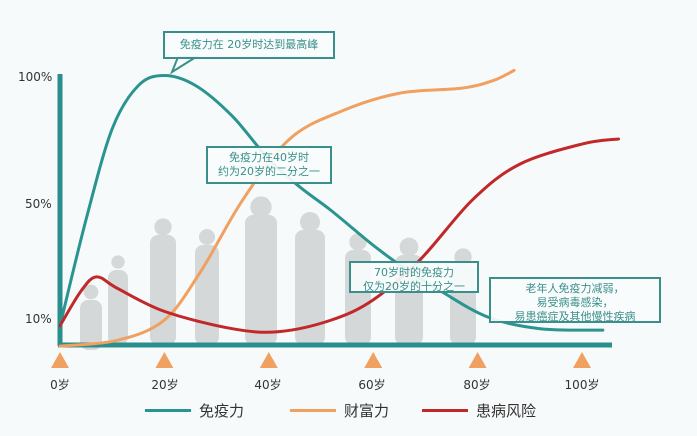 The height and width of the screenshot is (436, 697). I want to click on annotation-age-70: 70岁时的免疫力 仅为20岁的十分之一, so click(414, 277).